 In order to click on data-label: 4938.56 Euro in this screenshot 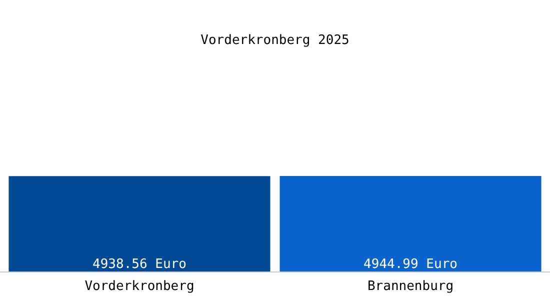, I will do `click(139, 264)`.